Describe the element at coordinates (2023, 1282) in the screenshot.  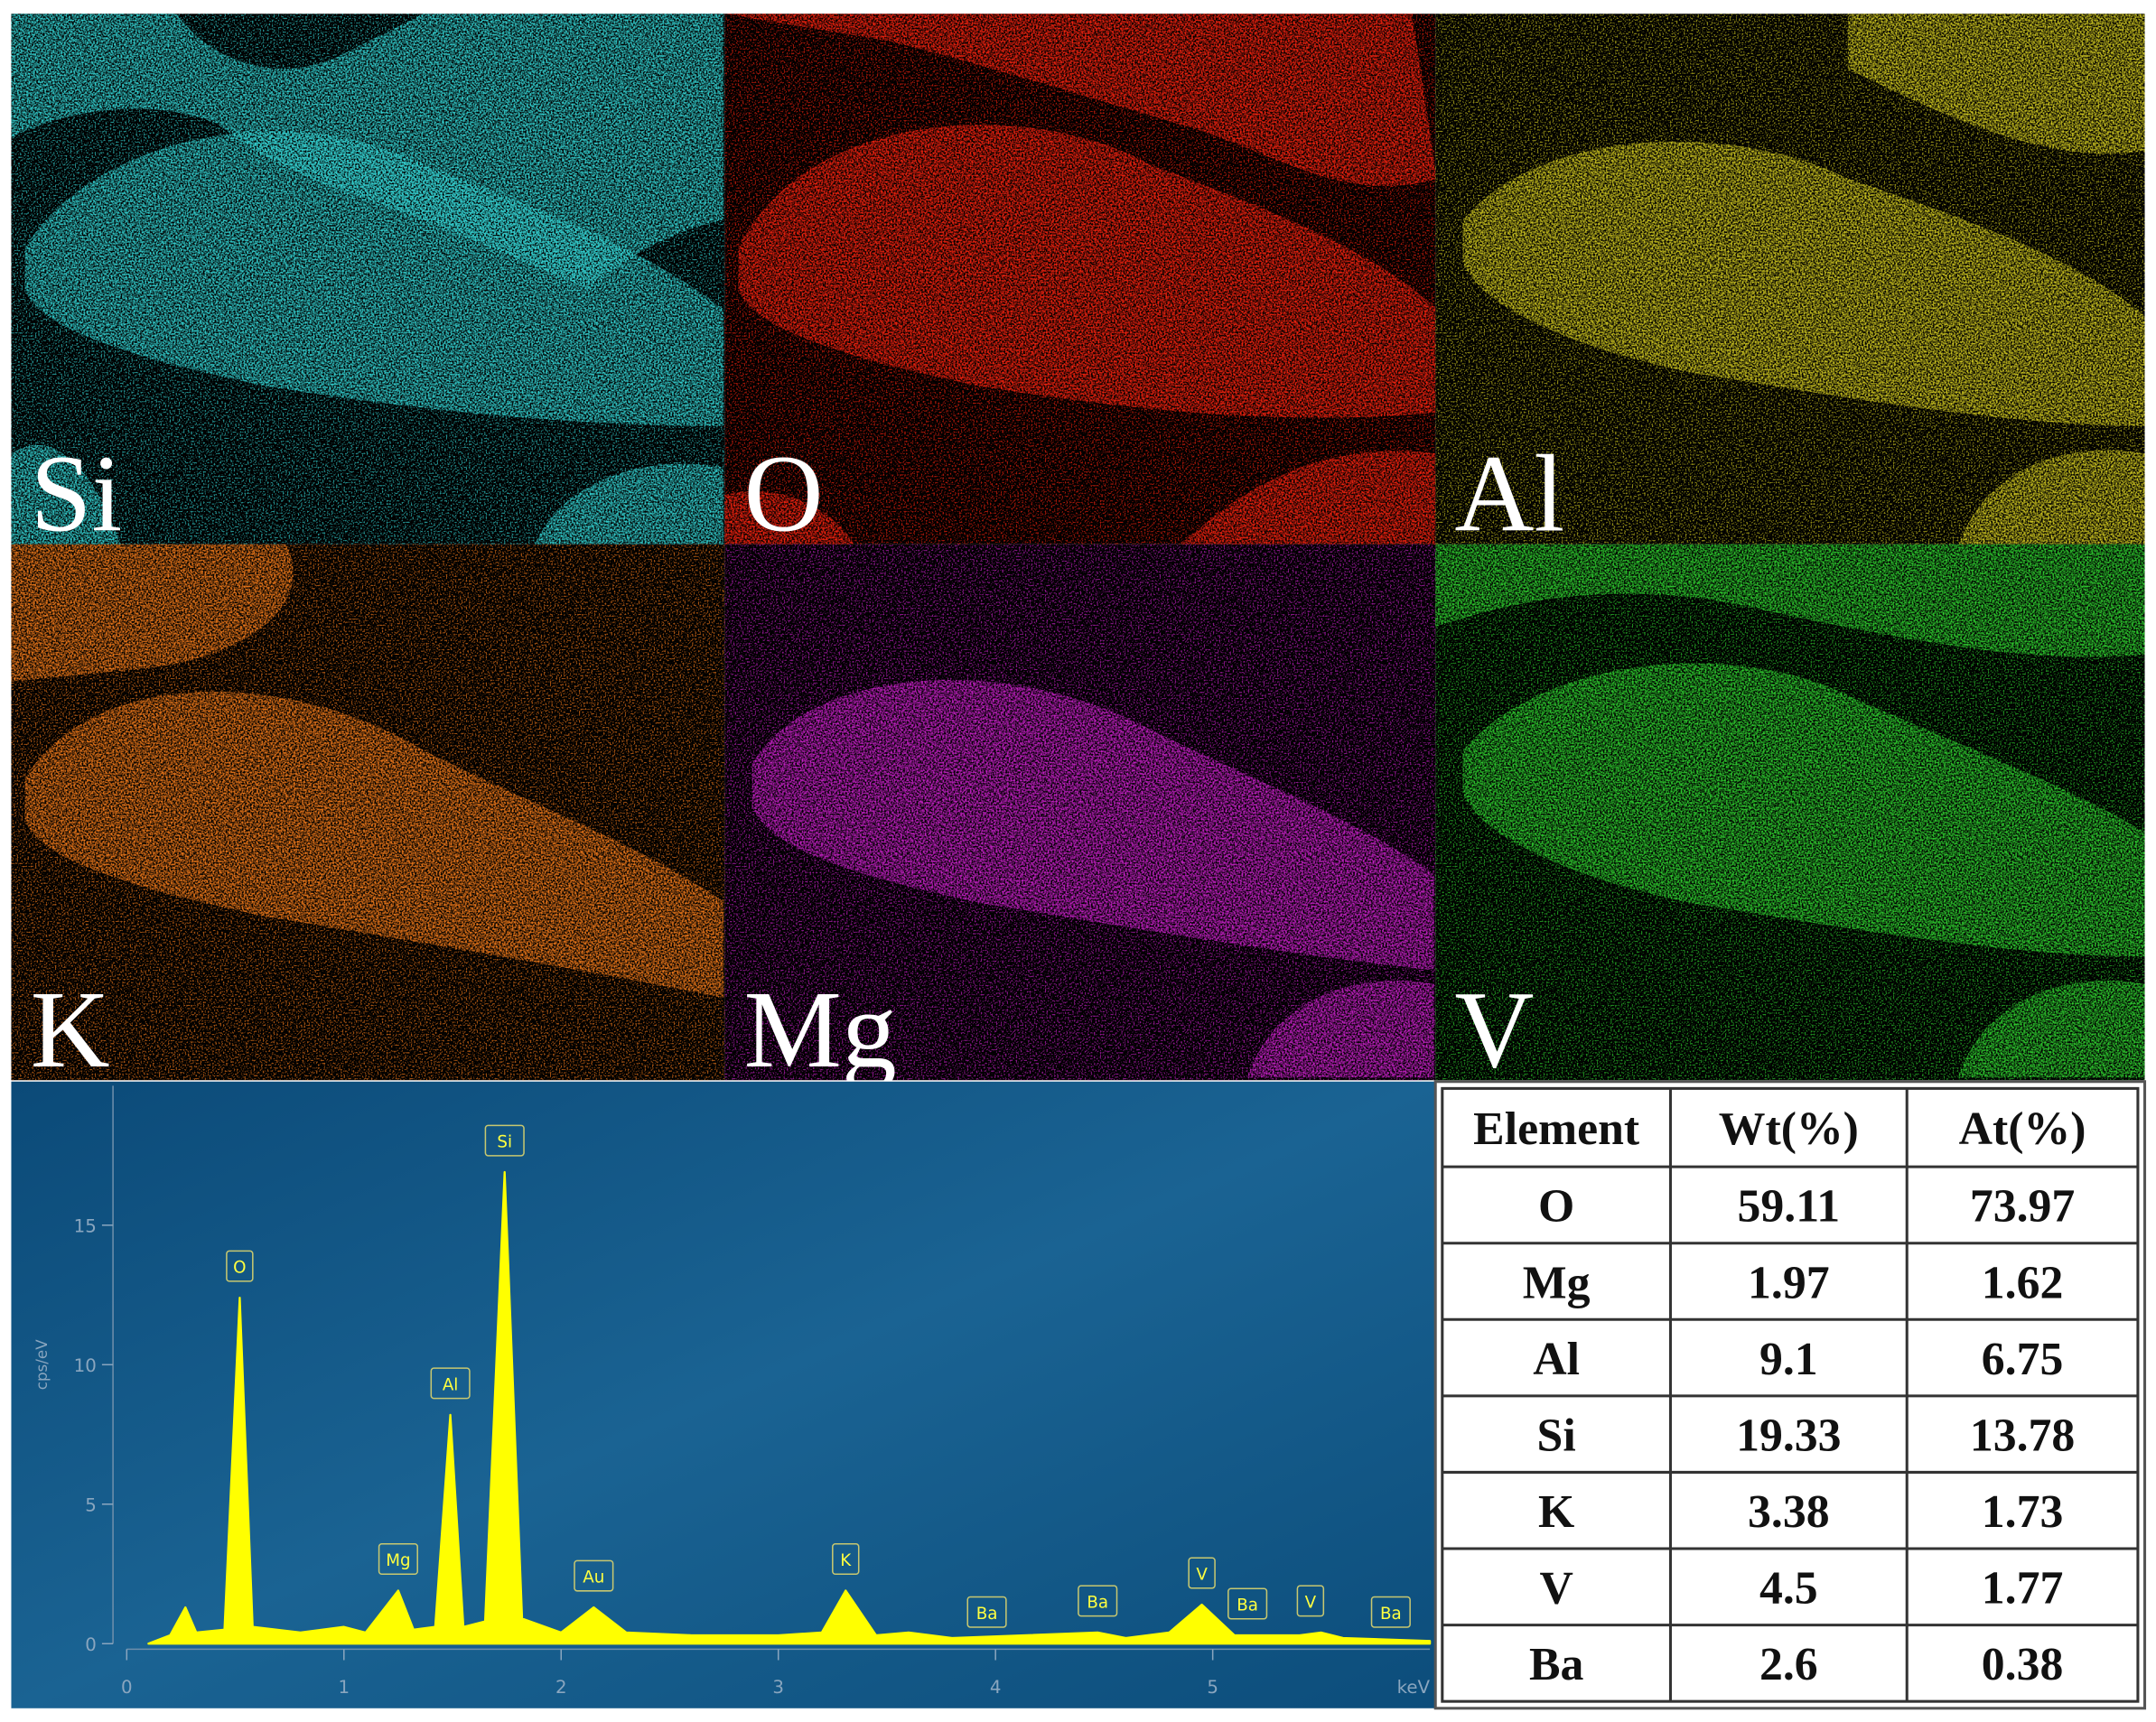
I see `table-cell: 1.62` at that location.